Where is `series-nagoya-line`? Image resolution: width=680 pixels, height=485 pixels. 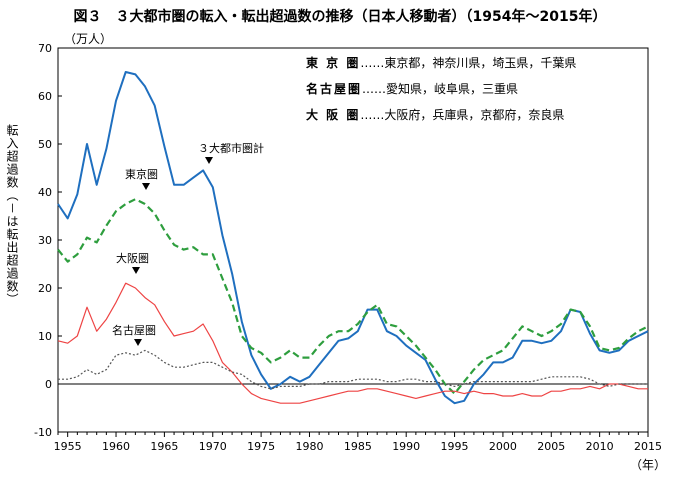 series-nagoya-line is located at coordinates (353, 369).